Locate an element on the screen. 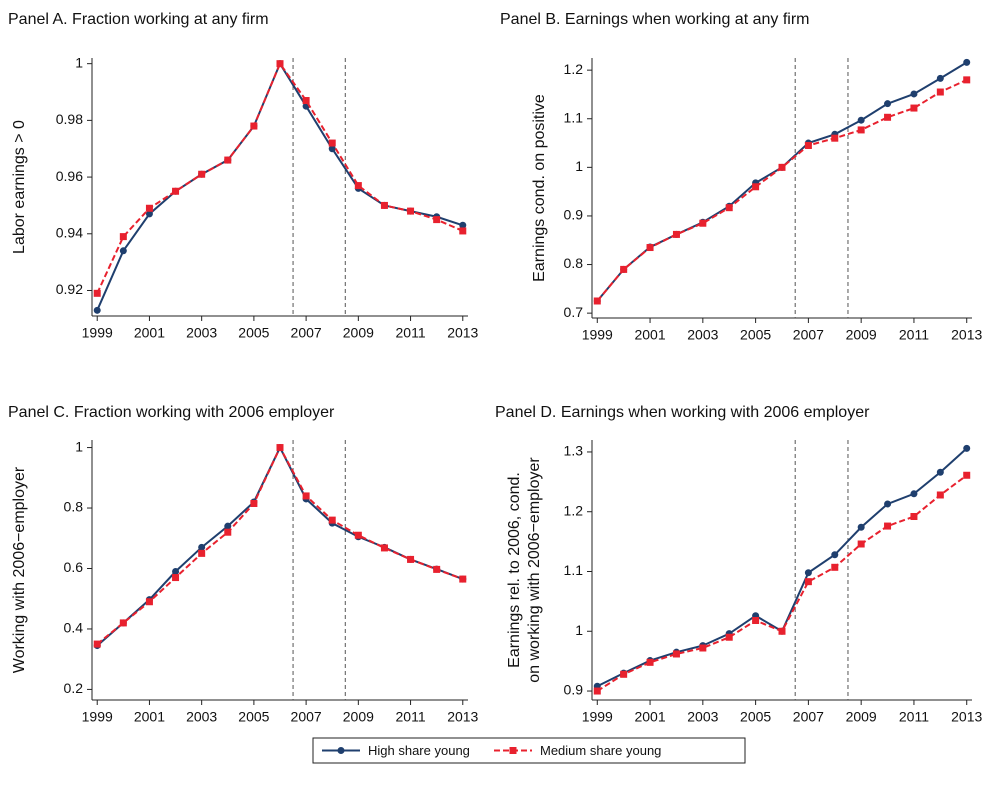  y-axis-label: Working with 2006−employer is located at coordinates (19, 569).